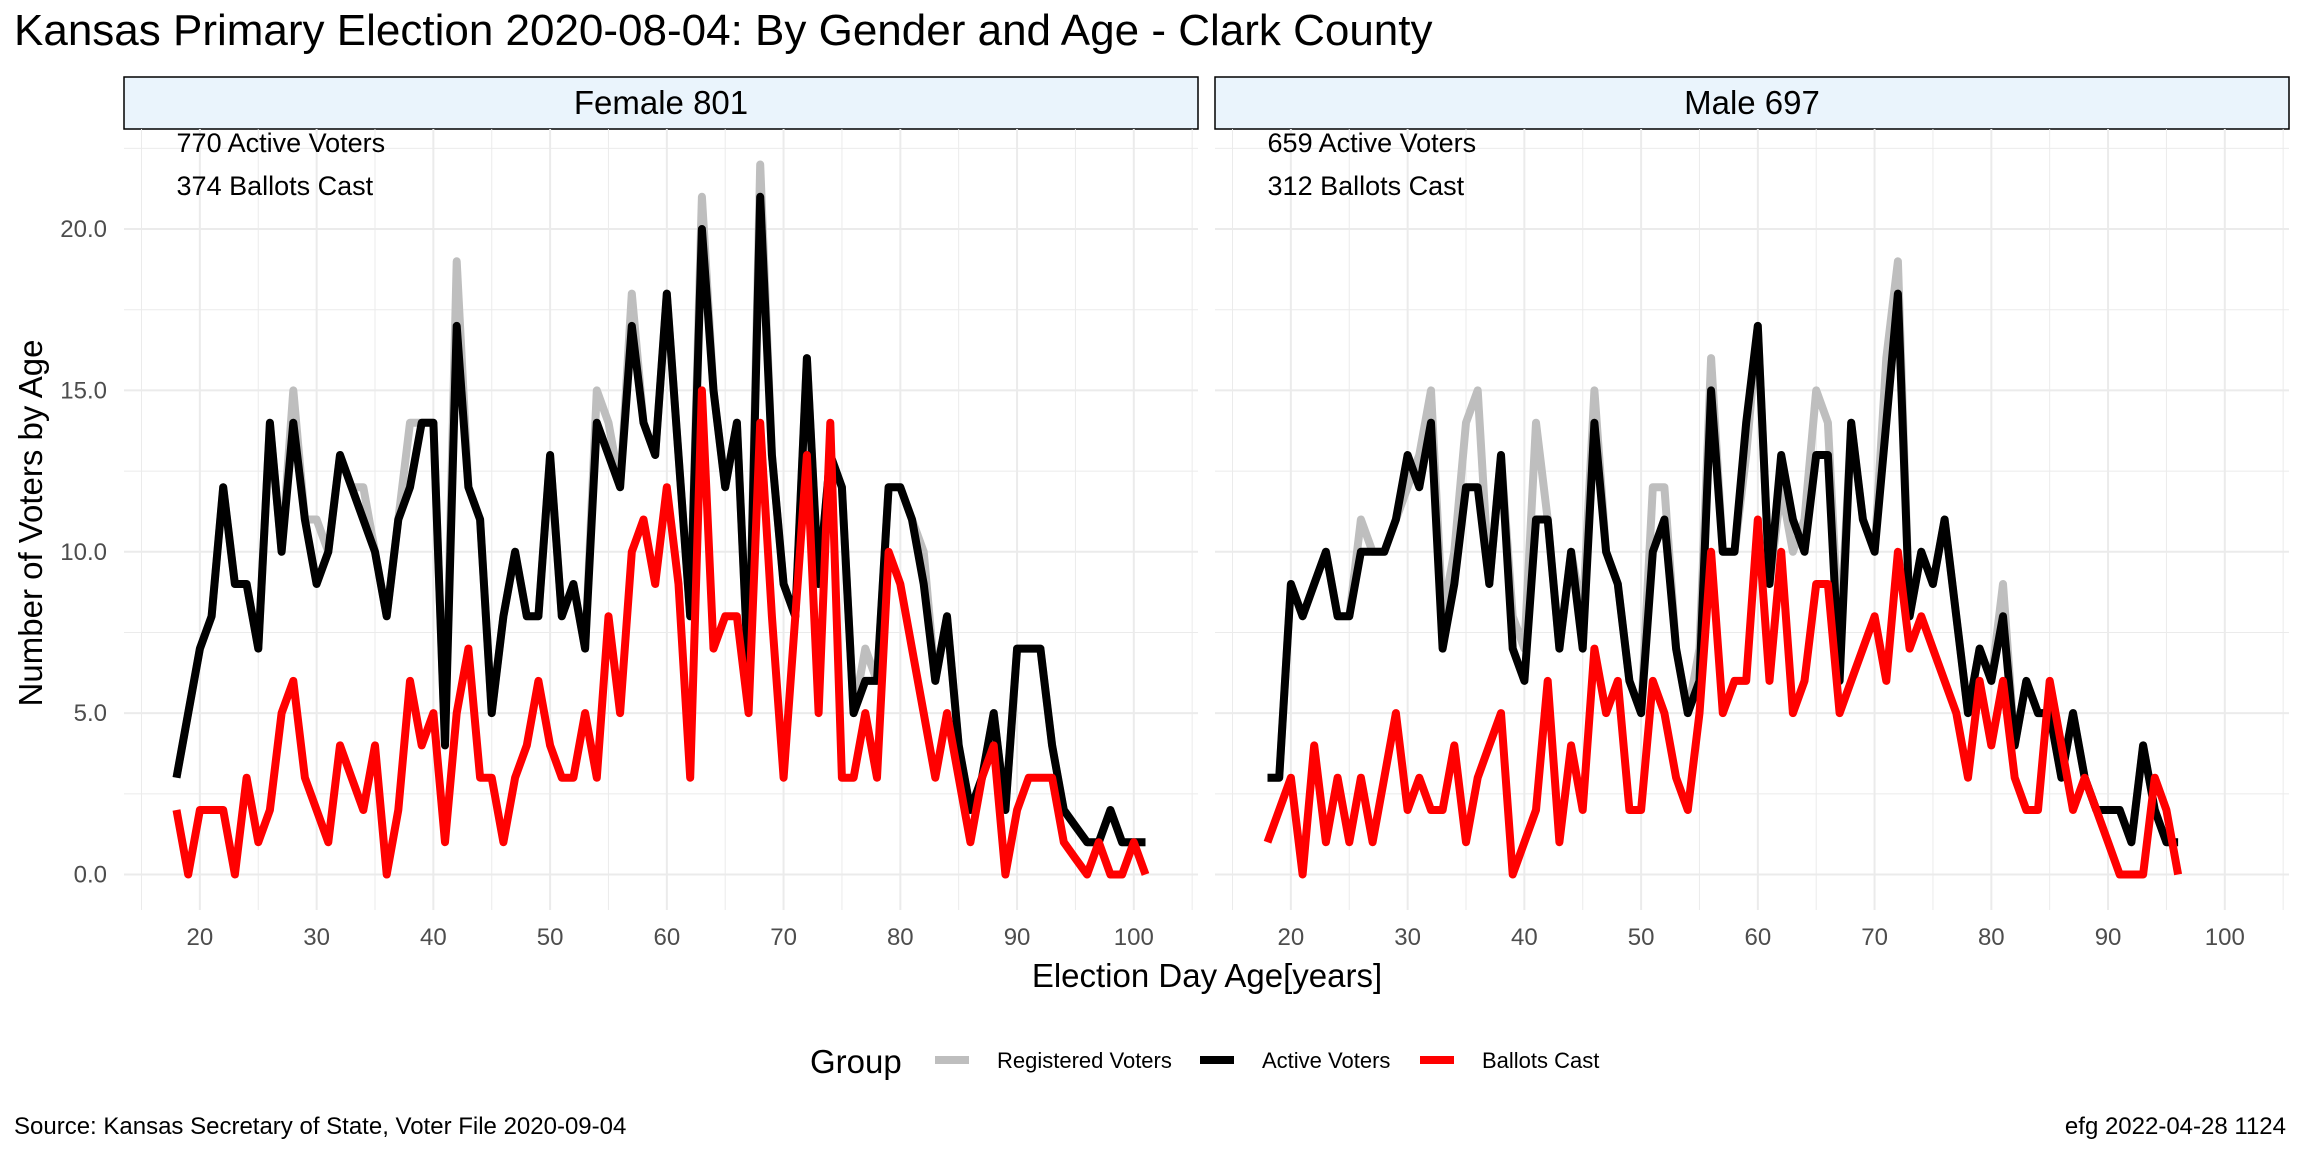 This screenshot has width=2304, height=1152. Describe the element at coordinates (275, 186) in the screenshot. I see `annotation-label: 374 Ballots Cast` at that location.